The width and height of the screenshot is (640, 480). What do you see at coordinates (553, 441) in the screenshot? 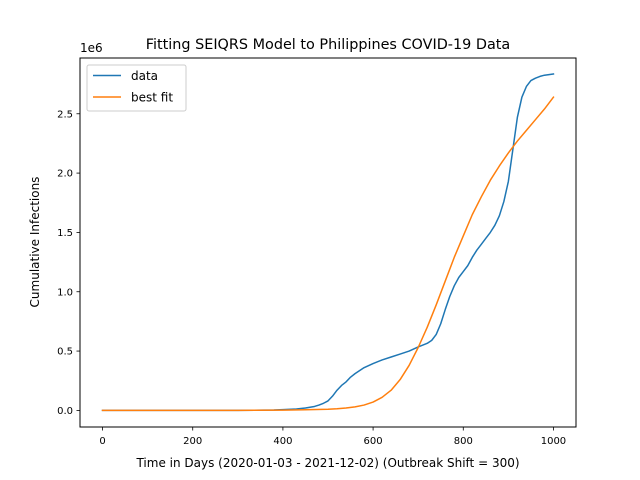
I see `x-tick-label: 1000` at bounding box center [553, 441].